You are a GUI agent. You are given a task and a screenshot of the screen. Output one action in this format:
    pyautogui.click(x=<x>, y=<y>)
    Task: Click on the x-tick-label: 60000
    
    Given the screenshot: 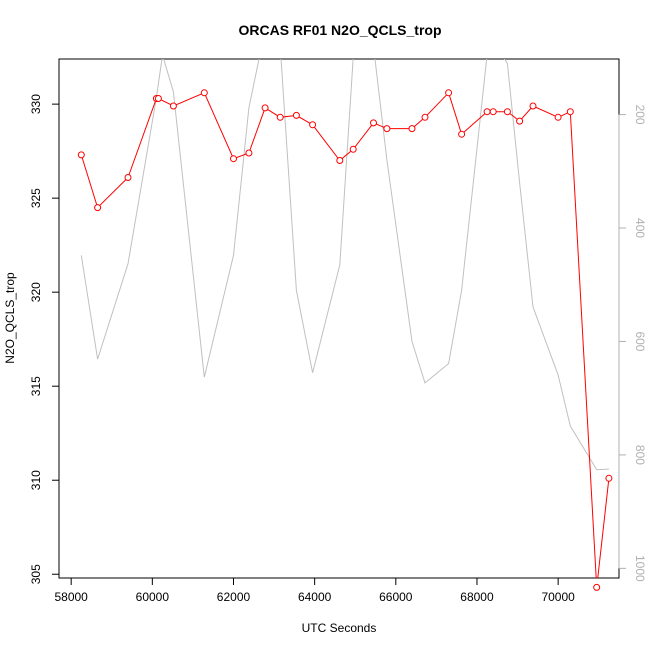 What is the action you would take?
    pyautogui.click(x=153, y=597)
    